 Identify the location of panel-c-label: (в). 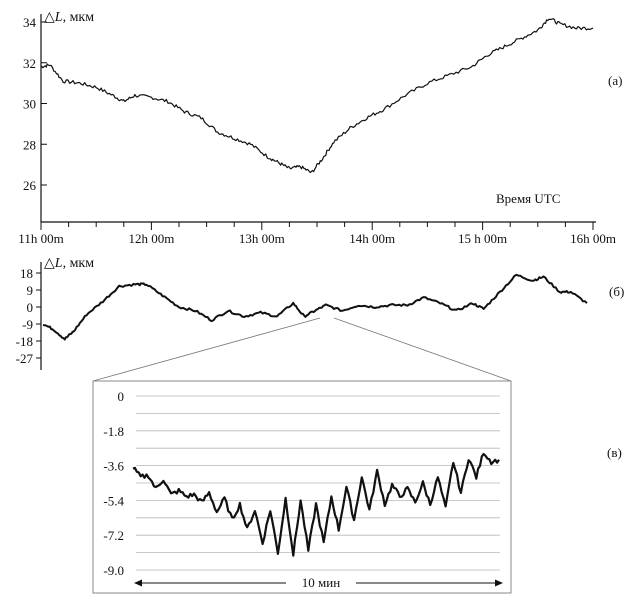
(614, 452).